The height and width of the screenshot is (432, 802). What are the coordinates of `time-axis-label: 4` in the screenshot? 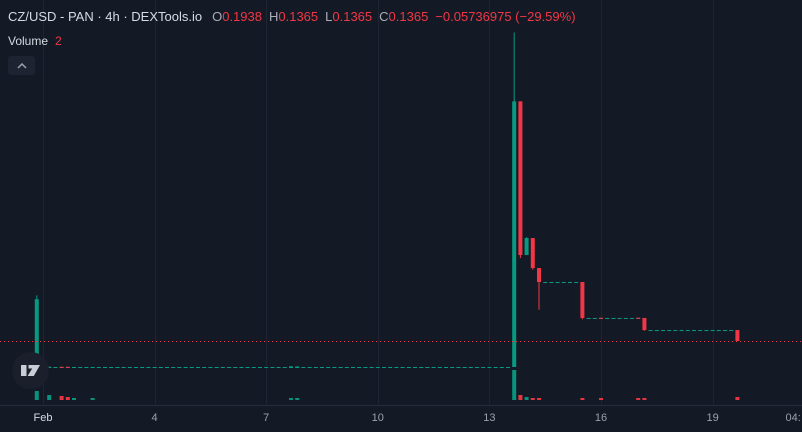 It's located at (154, 418).